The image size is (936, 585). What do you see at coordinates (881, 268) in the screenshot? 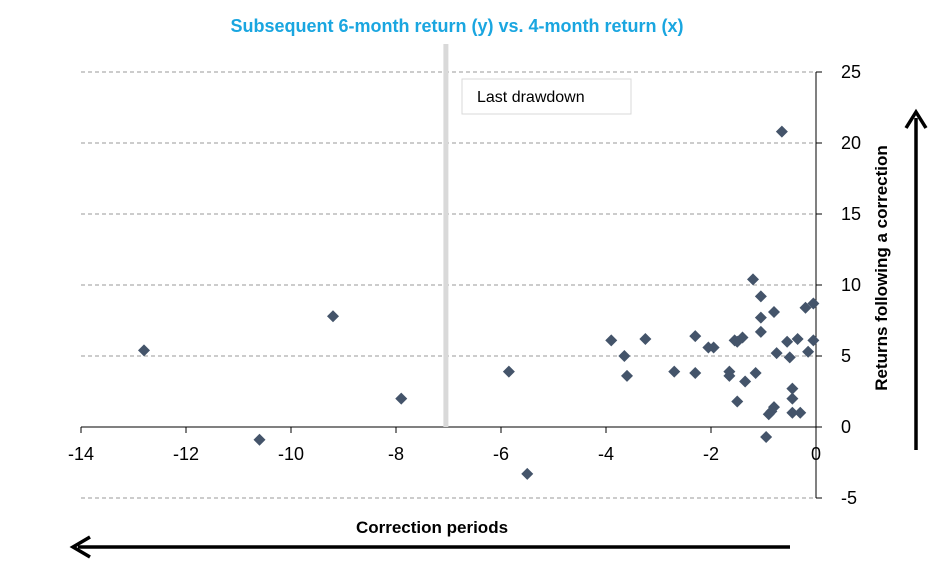
I see `y-axis-label: Returns following a correction` at bounding box center [881, 268].